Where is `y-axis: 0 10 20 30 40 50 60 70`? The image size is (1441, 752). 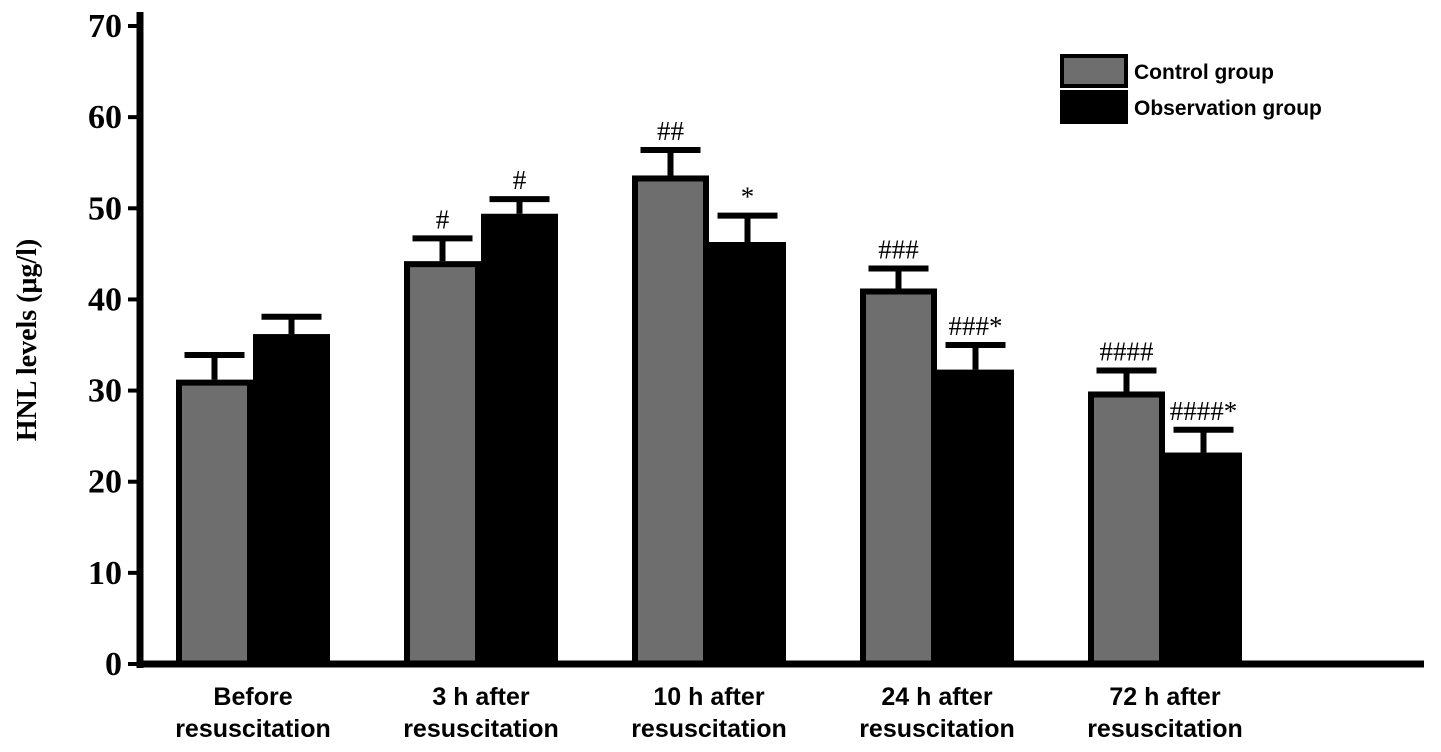 y-axis: 0 10 20 30 40 50 60 70 is located at coordinates (114, 345).